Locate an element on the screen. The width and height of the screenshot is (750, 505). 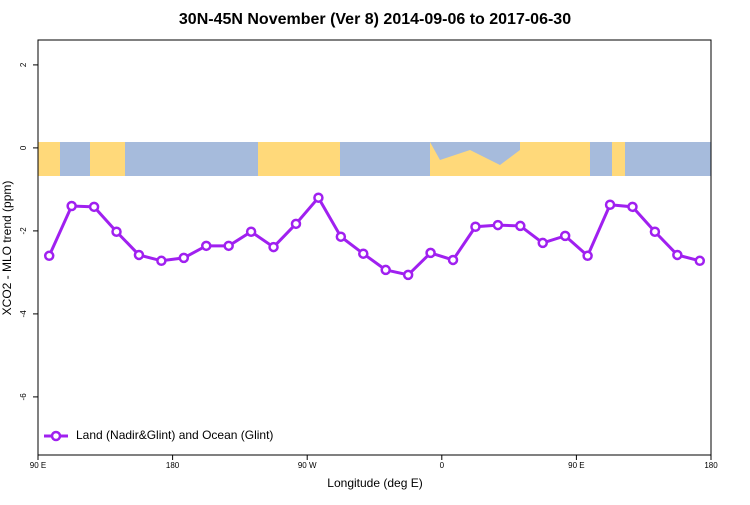
map-strip is located at coordinates (374, 159).